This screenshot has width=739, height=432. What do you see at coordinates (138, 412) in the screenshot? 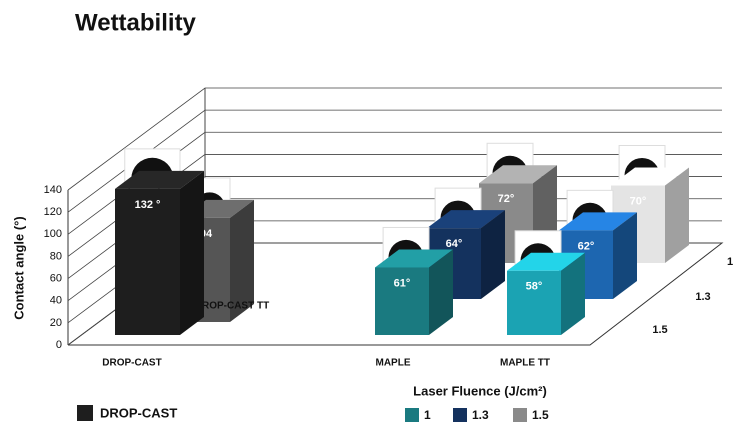
I see `legend-label: DROP-CAST` at bounding box center [138, 412].